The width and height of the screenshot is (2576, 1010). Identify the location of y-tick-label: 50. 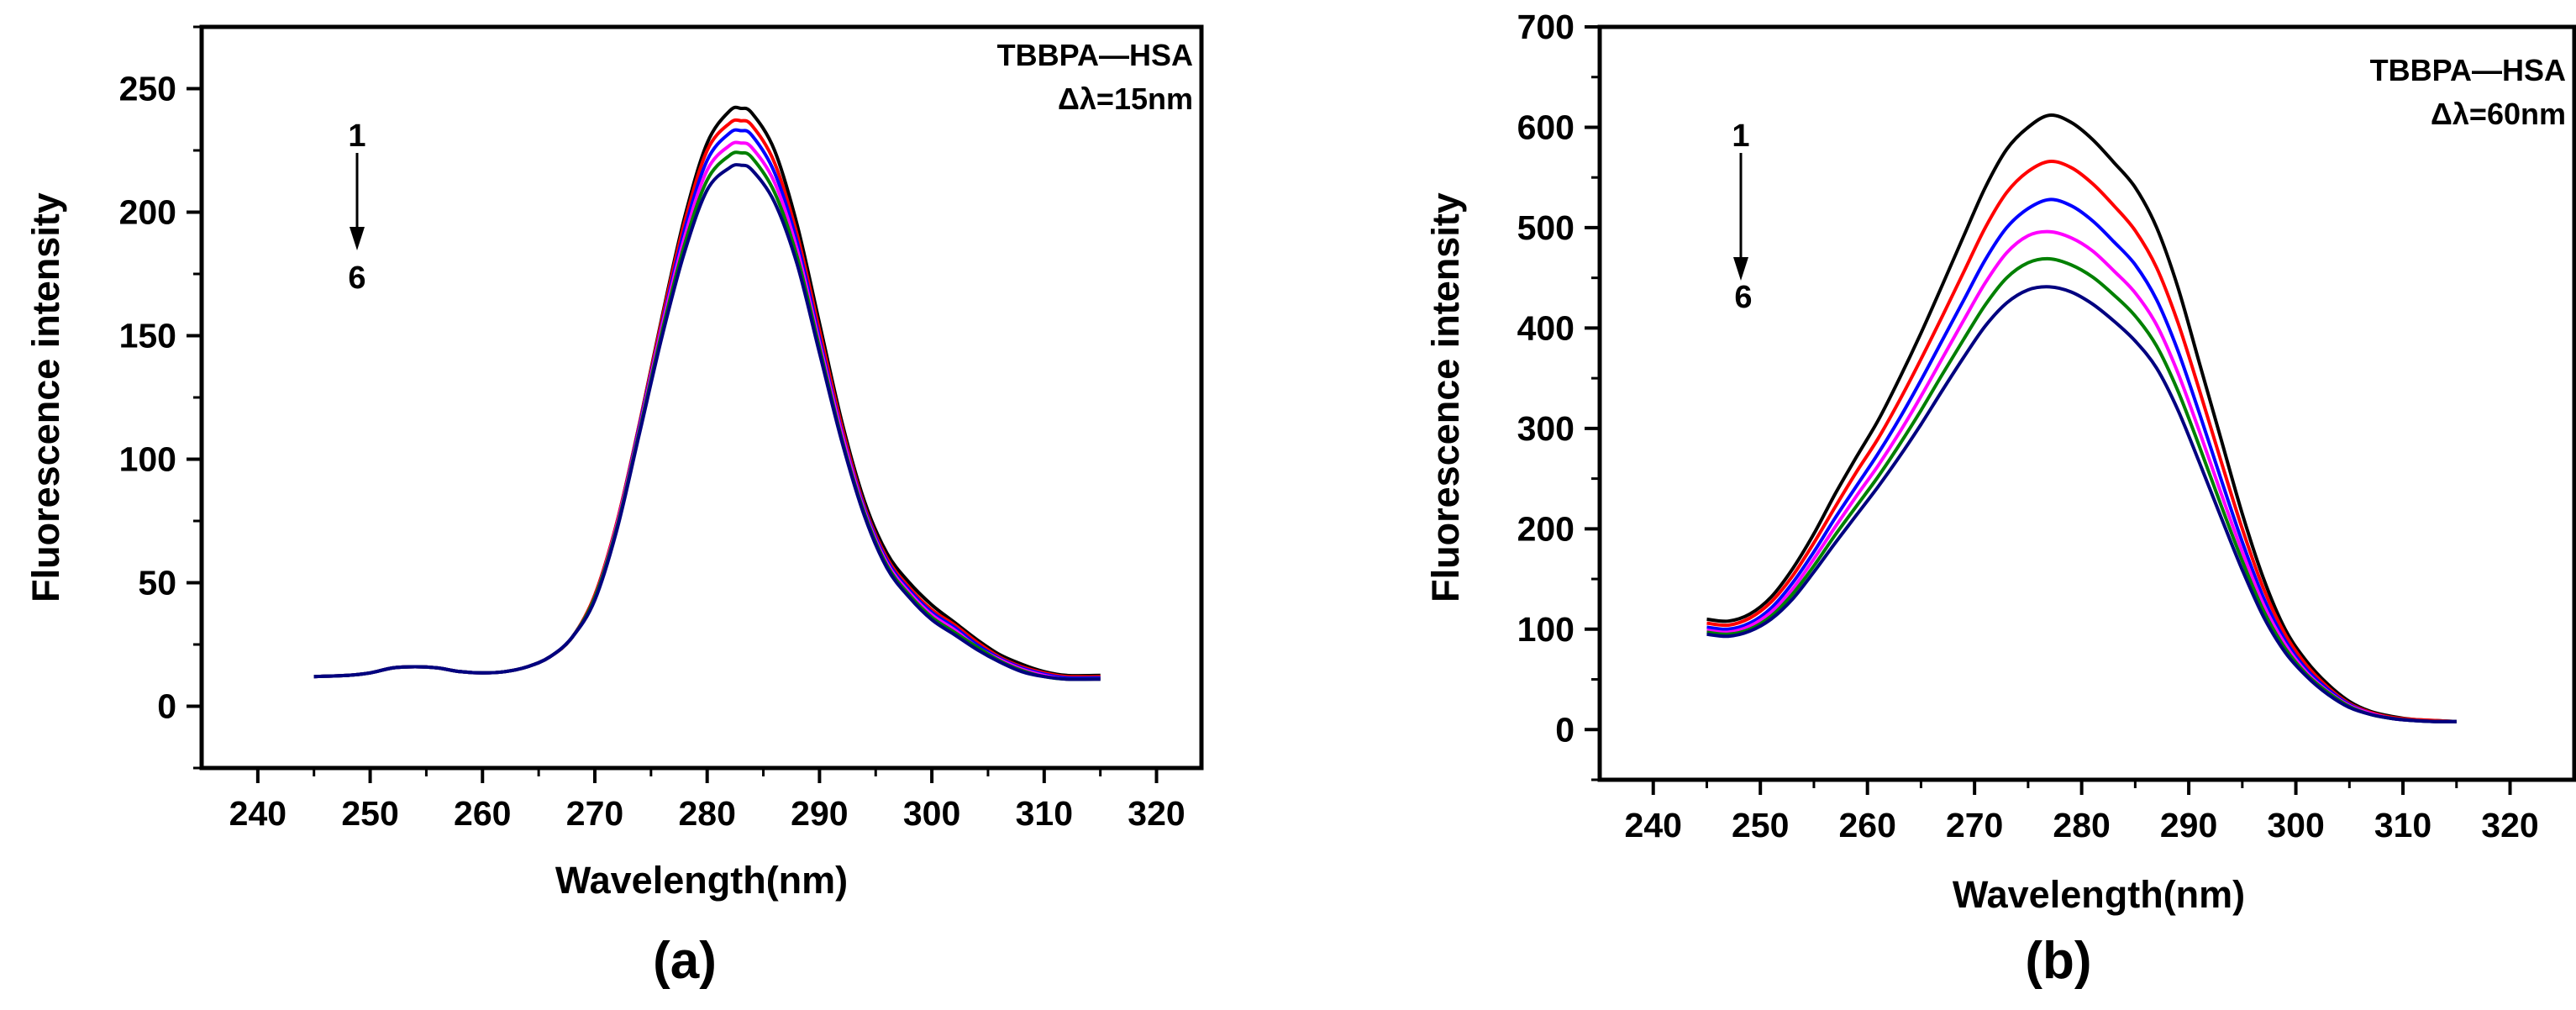
(157, 583).